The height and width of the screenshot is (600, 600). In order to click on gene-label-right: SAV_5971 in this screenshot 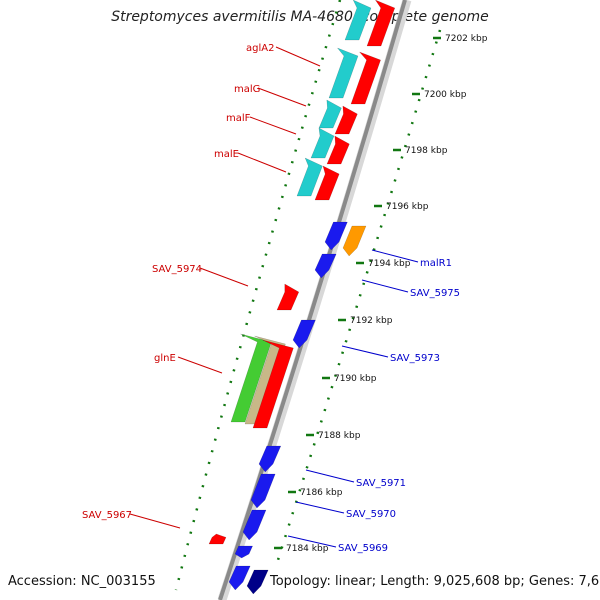, I will do `click(381, 483)`.